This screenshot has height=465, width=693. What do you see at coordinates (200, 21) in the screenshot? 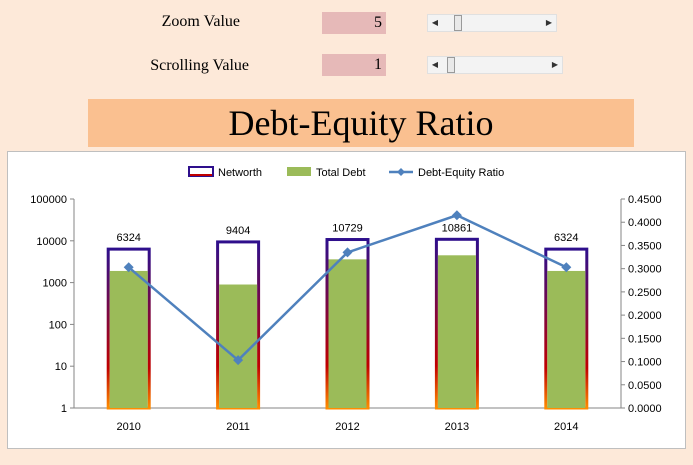
I see `zoom-label: Zoom Value` at bounding box center [200, 21].